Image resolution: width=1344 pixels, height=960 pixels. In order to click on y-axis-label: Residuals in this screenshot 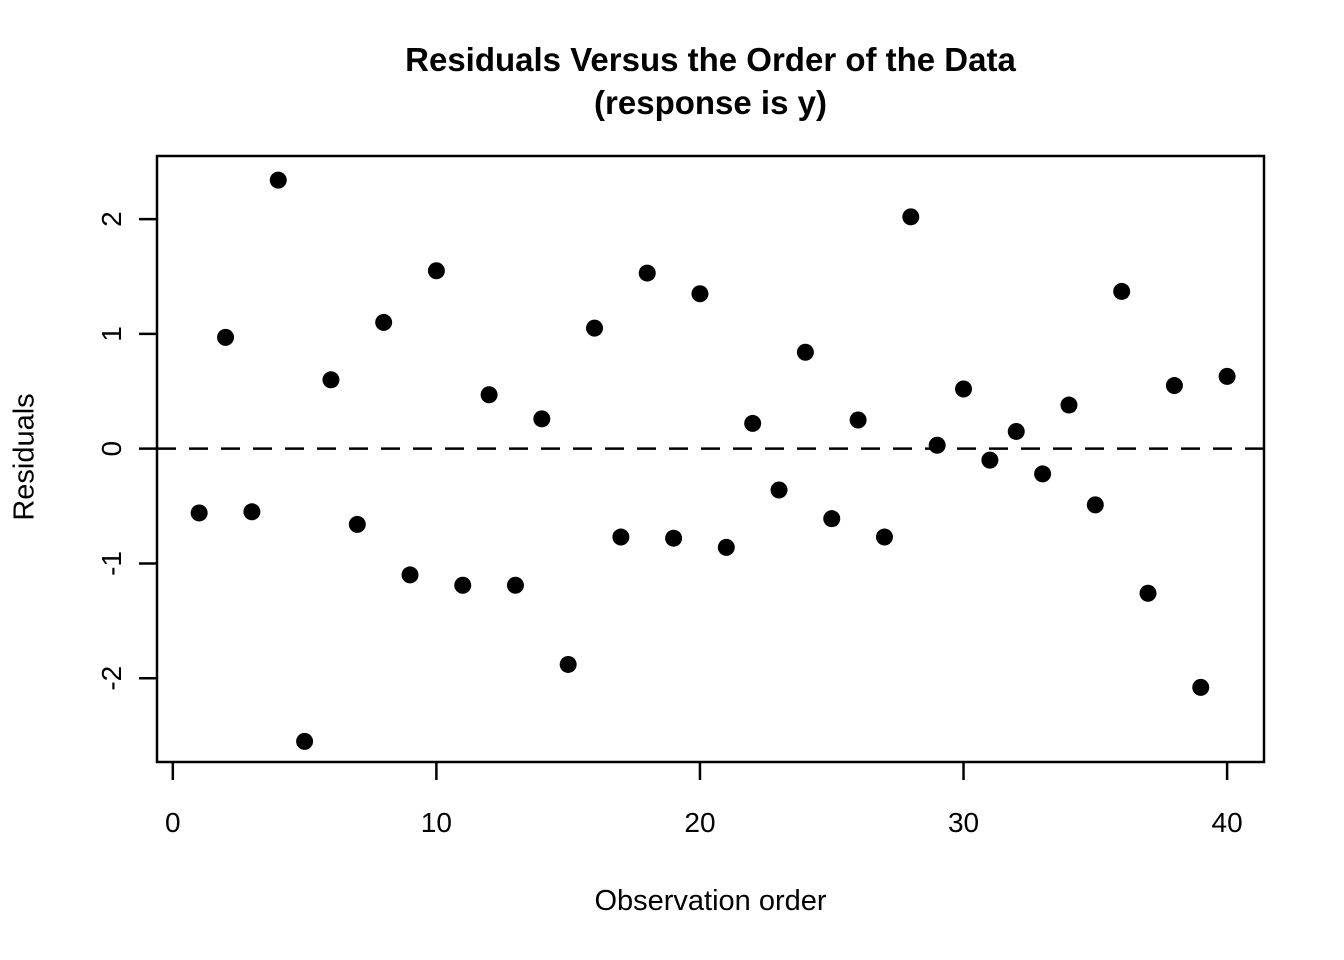, I will do `click(24, 457)`.